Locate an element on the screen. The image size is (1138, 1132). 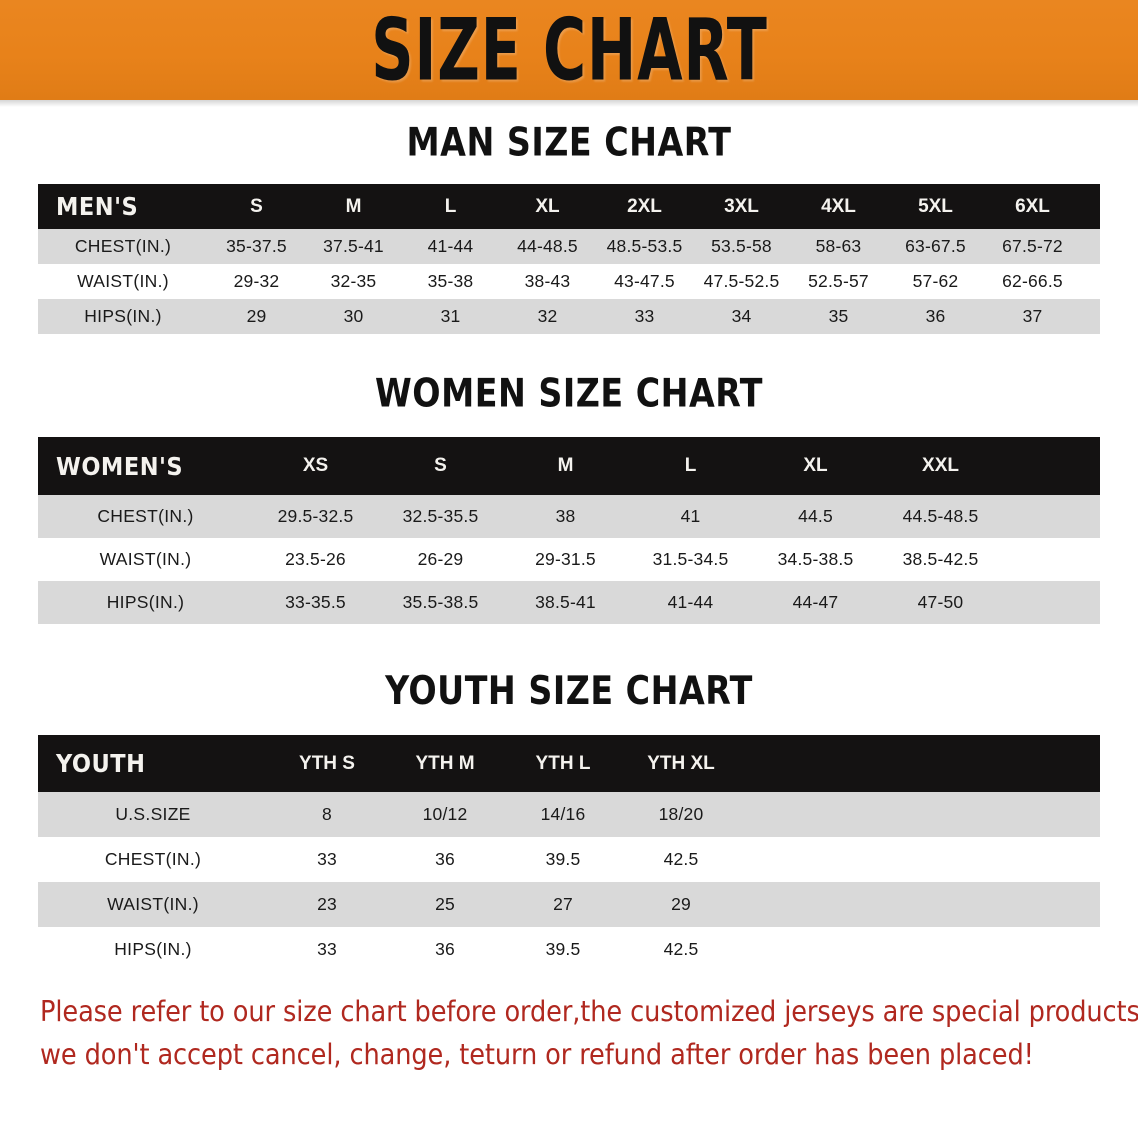
page-banner: SIZE CHART is located at coordinates (569, 53).